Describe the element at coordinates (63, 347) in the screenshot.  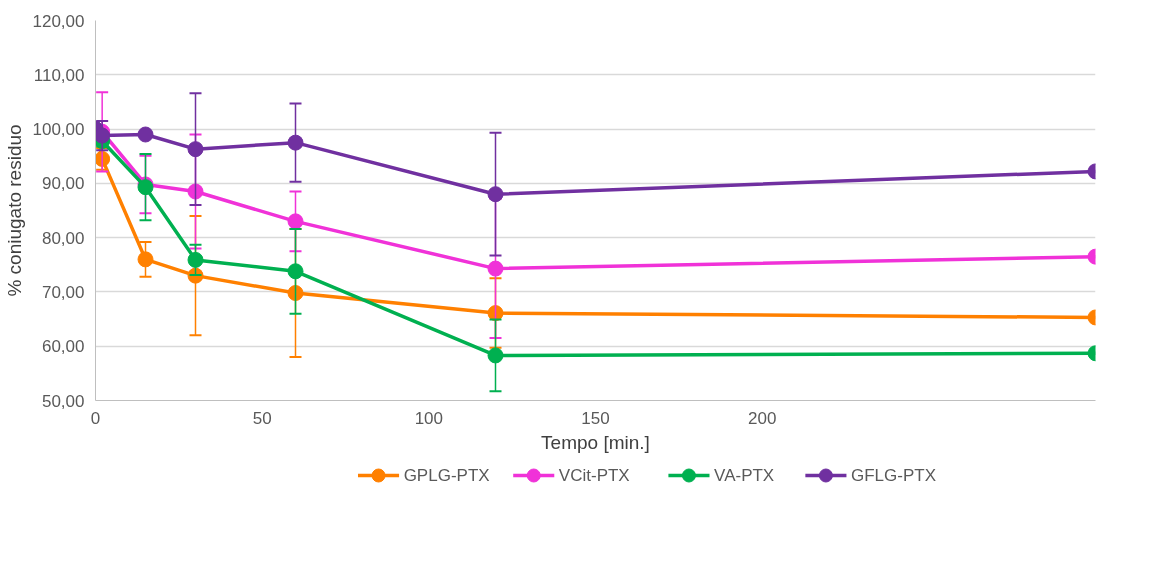
I see `y-tick-label: 60,00` at that location.